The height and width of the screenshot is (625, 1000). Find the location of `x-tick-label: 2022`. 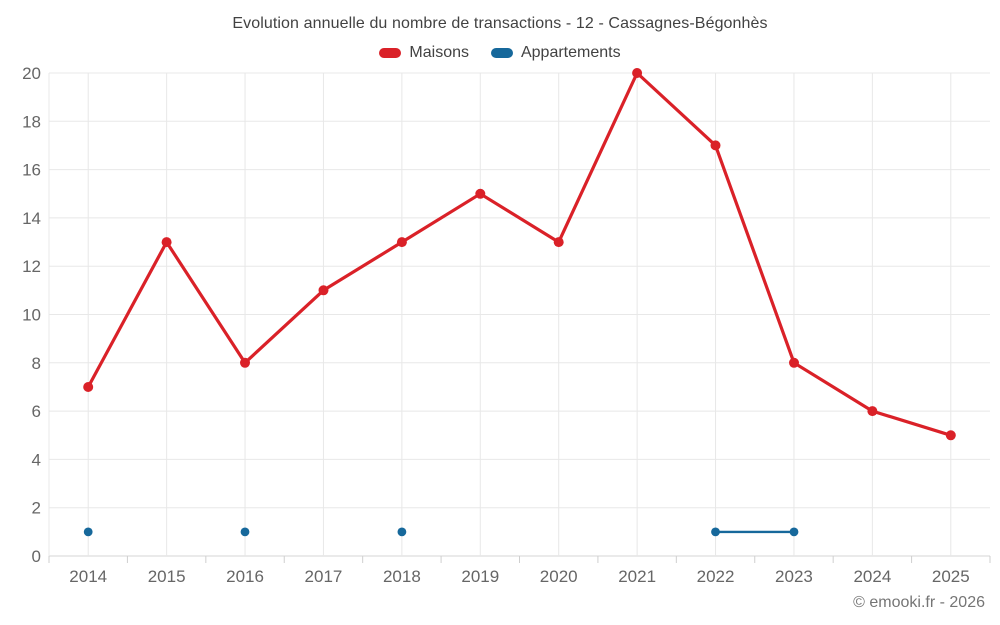

x-tick-label: 2022 is located at coordinates (716, 576).